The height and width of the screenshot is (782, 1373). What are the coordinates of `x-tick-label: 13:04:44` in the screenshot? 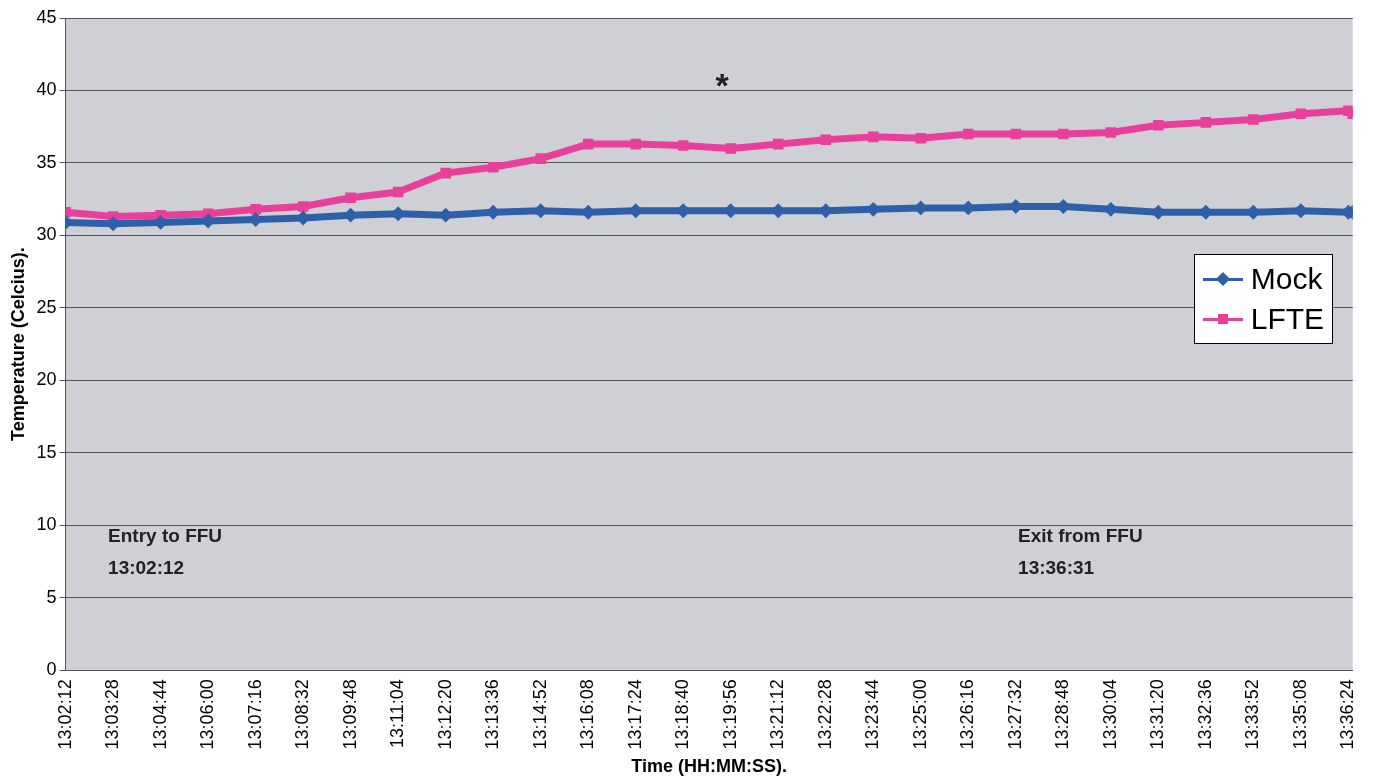 It's located at (159, 714).